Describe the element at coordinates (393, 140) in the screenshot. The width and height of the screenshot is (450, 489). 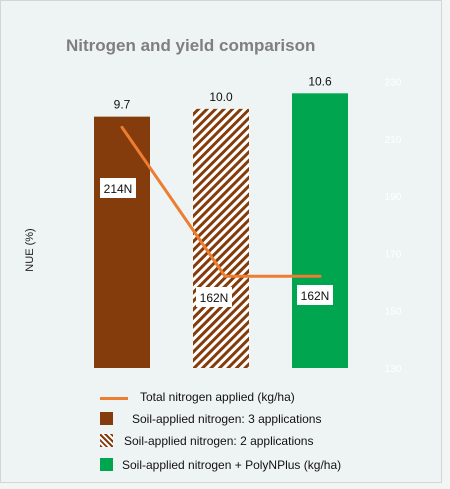
I see `secondary-axis-tick-label: 210` at that location.